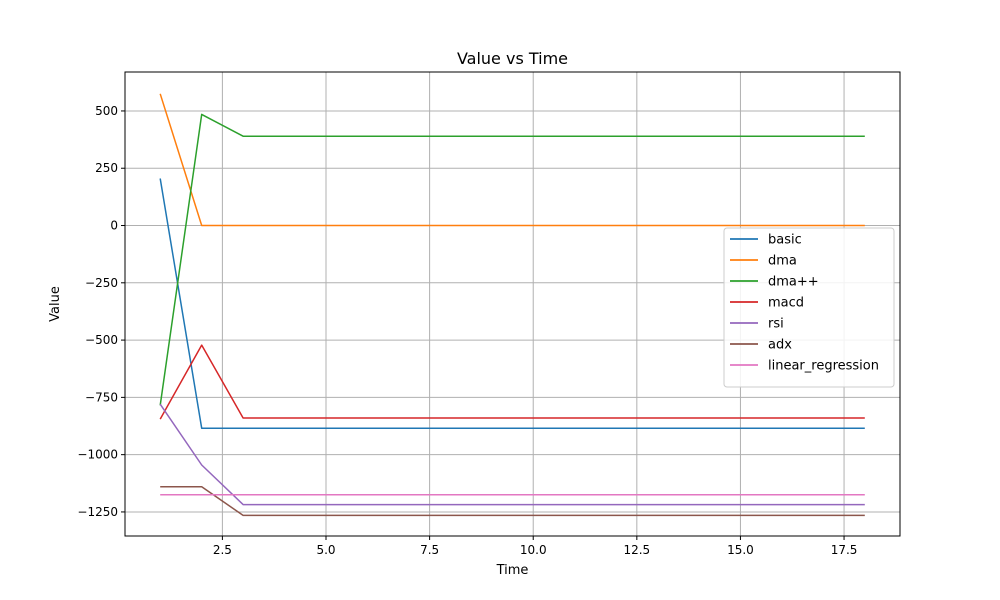 The height and width of the screenshot is (600, 1000). I want to click on x-tick-label: 17.5, so click(844, 550).